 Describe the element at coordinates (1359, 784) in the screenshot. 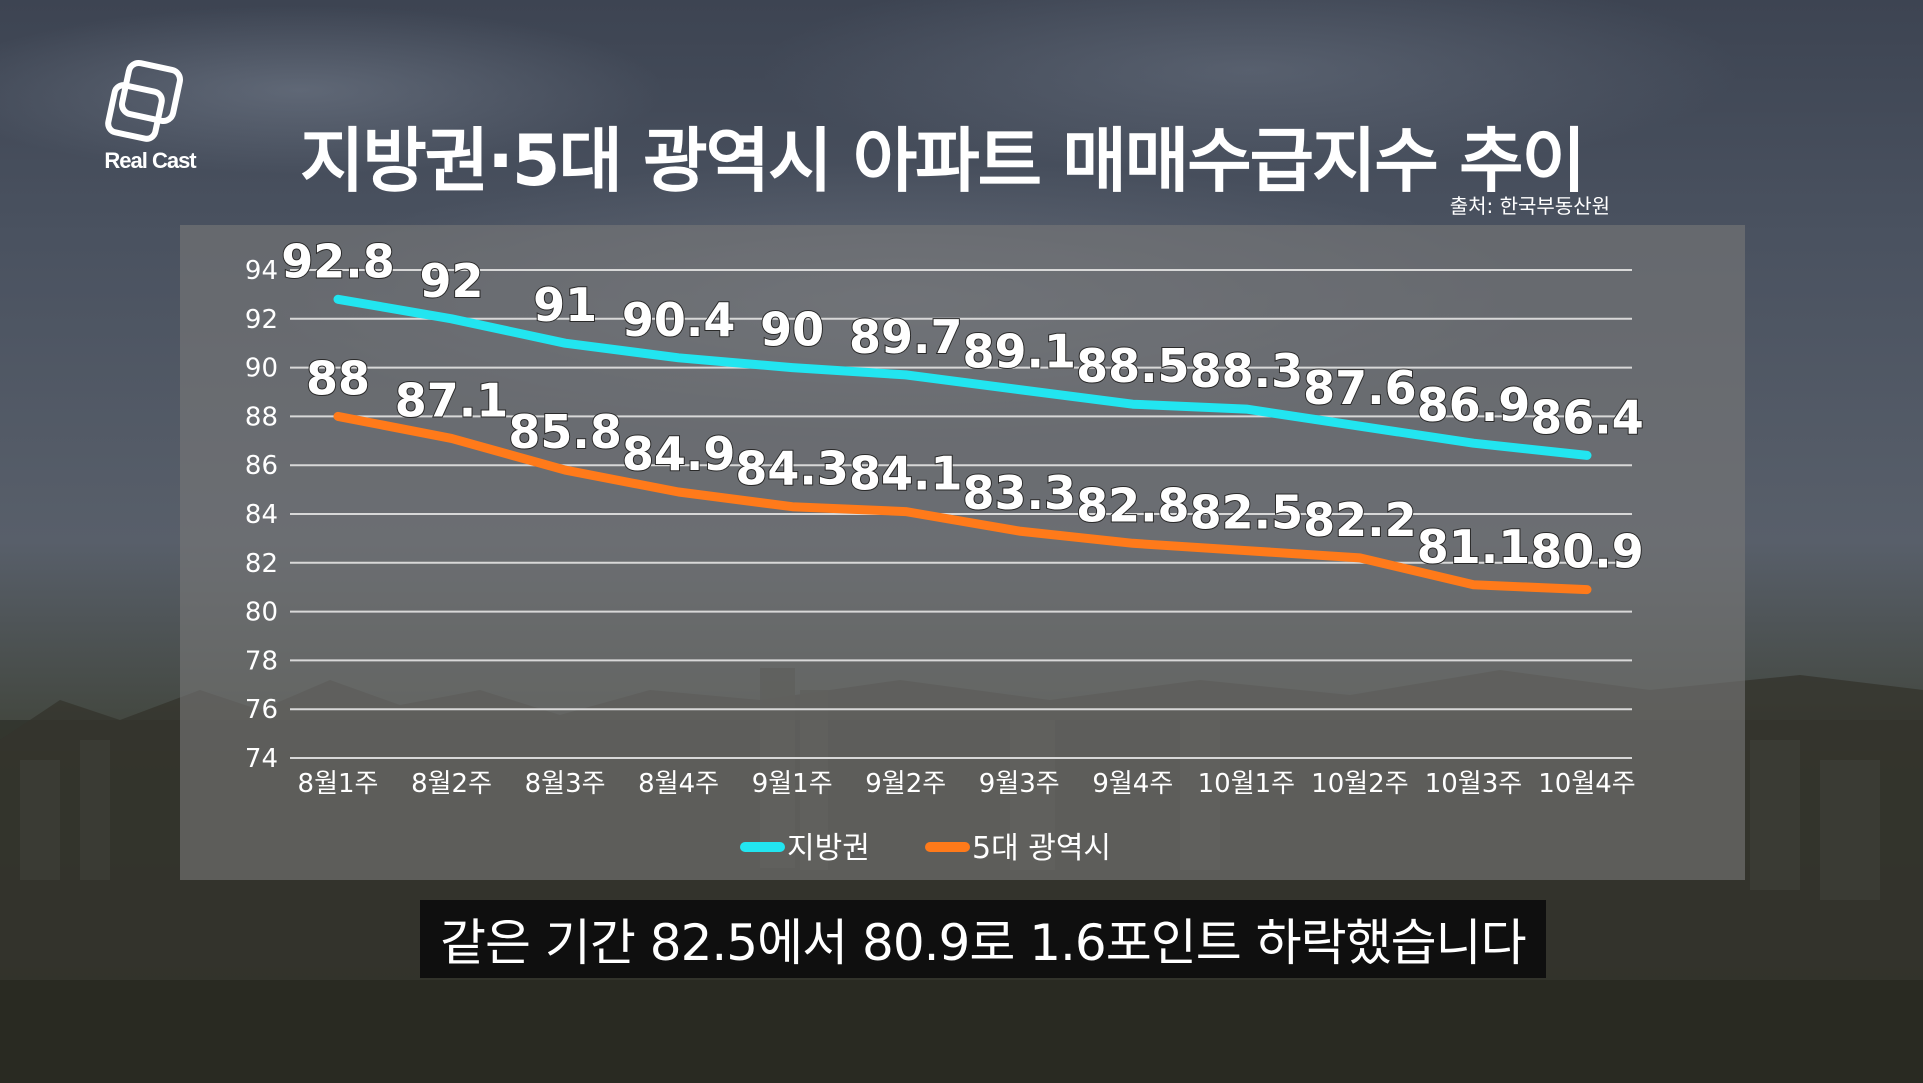

I see `x-tick-label: 10월2주` at that location.